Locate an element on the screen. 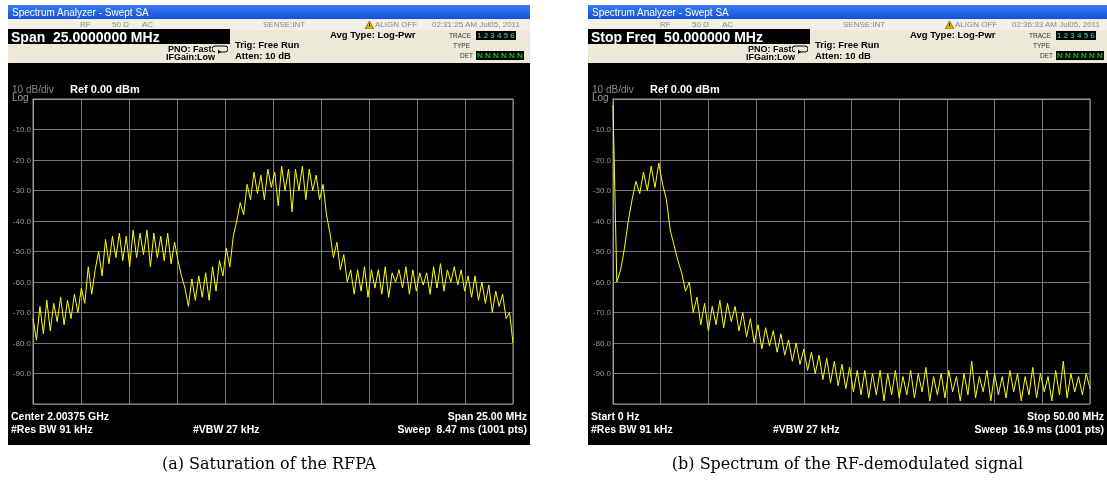 This screenshot has width=1107, height=483. text: Span 25.00 MHz is located at coordinates (487, 416).